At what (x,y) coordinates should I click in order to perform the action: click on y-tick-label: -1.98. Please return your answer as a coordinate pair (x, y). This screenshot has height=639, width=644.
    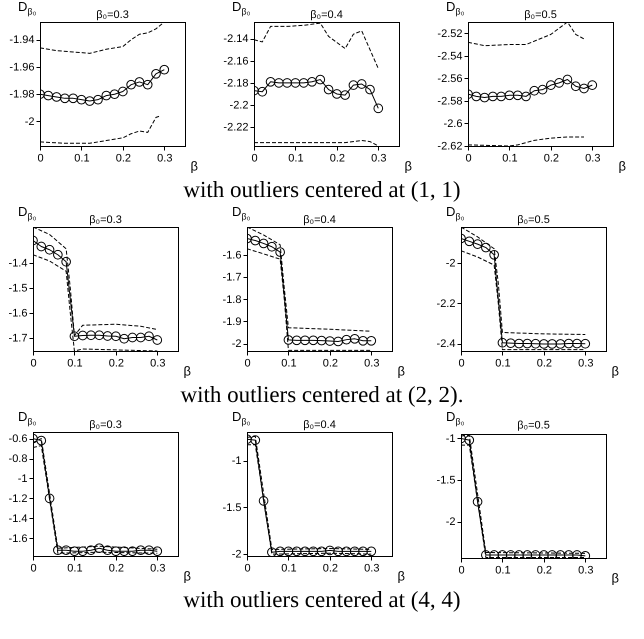
    Looking at the image, I should click on (21, 94).